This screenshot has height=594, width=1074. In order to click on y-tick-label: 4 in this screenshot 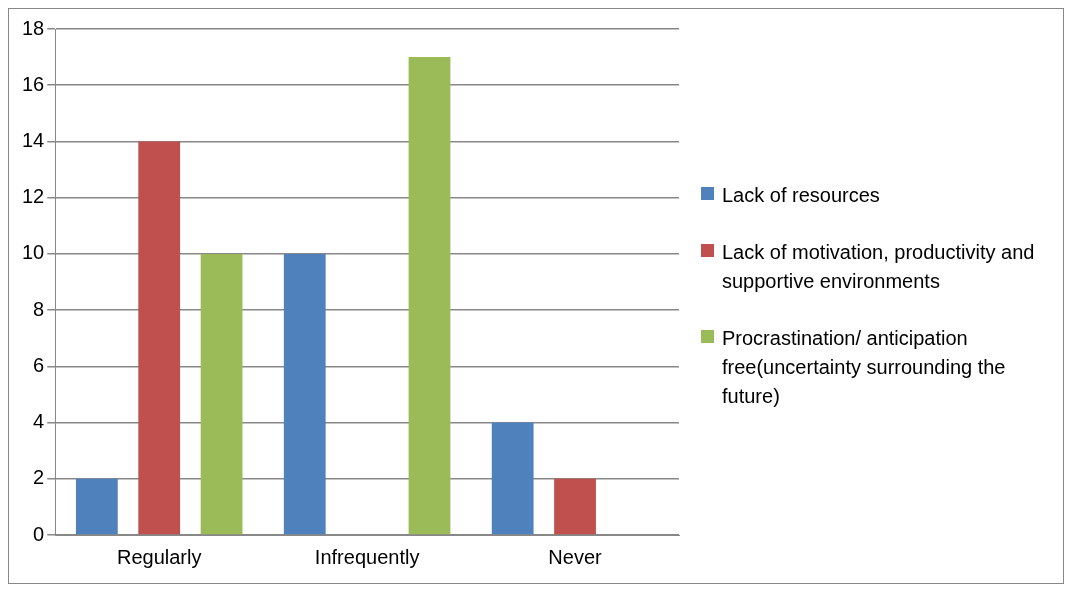, I will do `click(39, 421)`.